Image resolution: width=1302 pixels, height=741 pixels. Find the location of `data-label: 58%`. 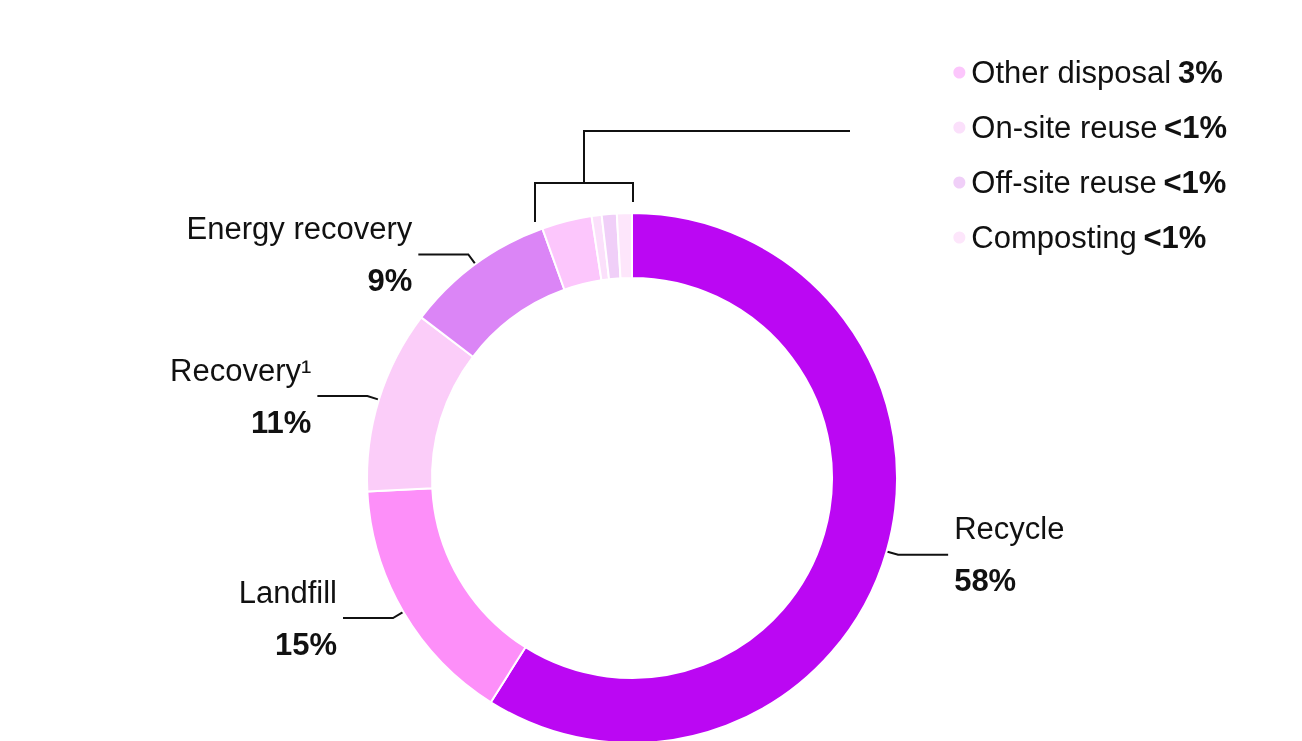

data-label: 58% is located at coordinates (985, 581).